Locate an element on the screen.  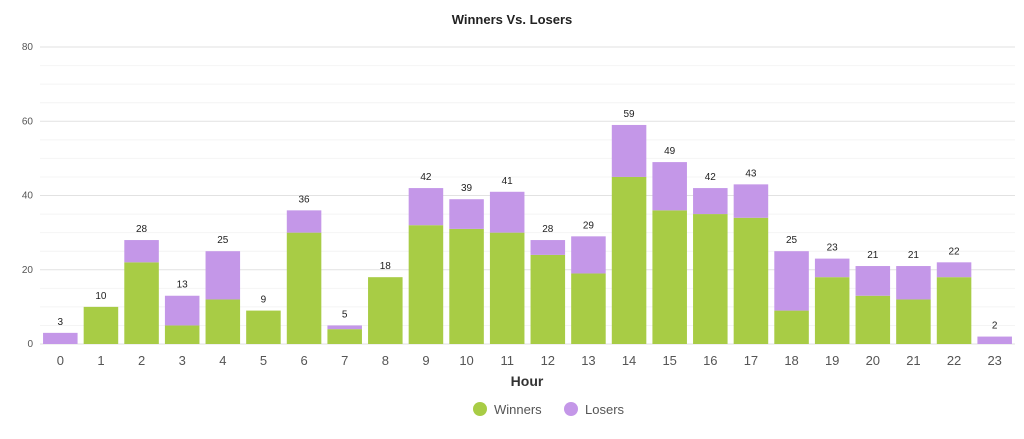
data-label-hour-8: 18 is located at coordinates (386, 266).